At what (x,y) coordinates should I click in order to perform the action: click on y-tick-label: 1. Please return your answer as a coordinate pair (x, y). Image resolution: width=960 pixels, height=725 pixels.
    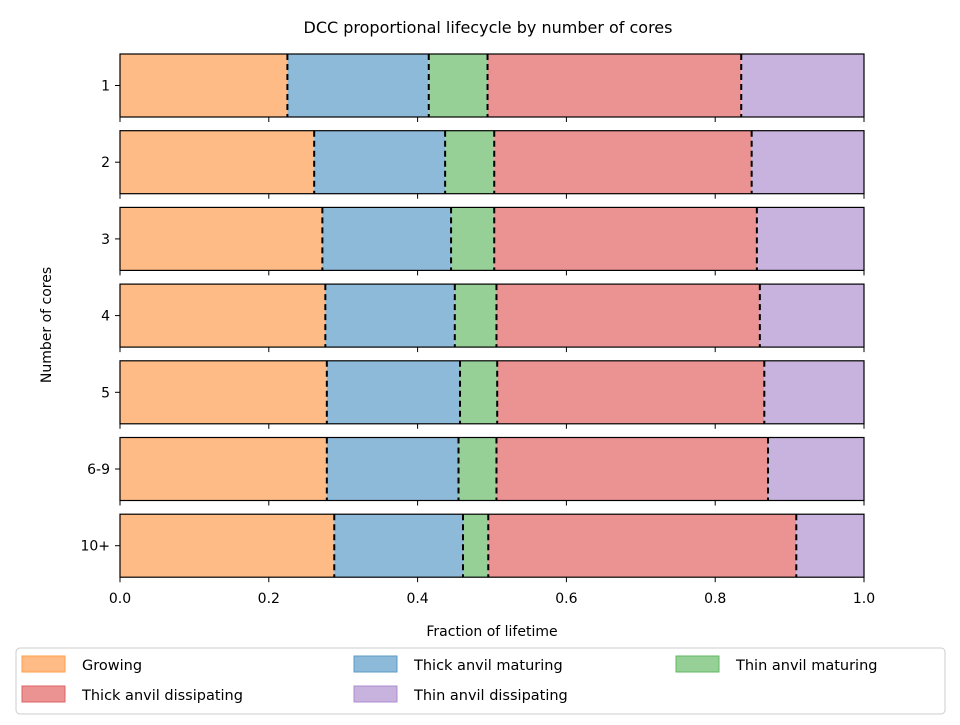
    Looking at the image, I should click on (105, 87).